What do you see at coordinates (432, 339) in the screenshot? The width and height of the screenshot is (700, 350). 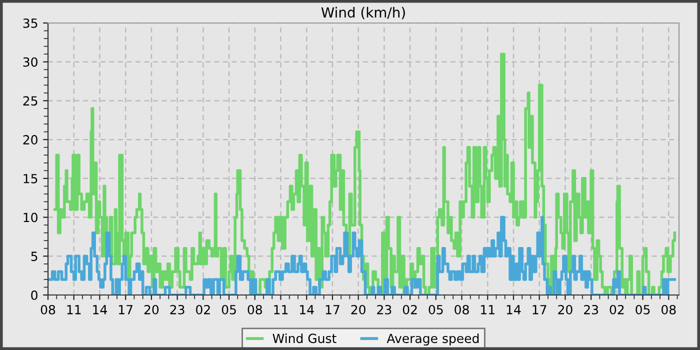 I see `legend-label: Average speed` at bounding box center [432, 339].